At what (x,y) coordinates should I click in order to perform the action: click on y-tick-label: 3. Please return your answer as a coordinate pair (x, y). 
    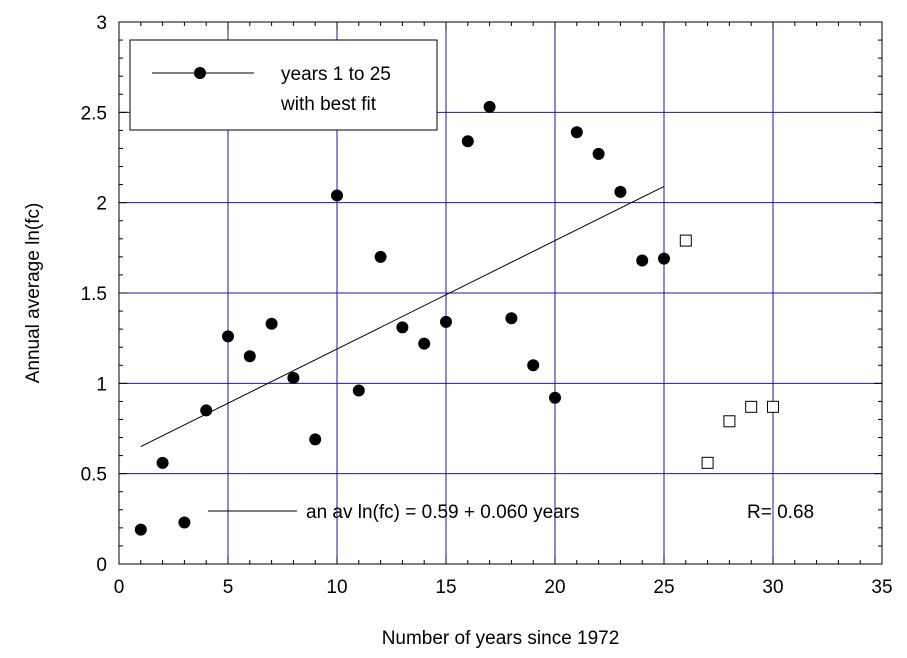
    Looking at the image, I should click on (101, 23).